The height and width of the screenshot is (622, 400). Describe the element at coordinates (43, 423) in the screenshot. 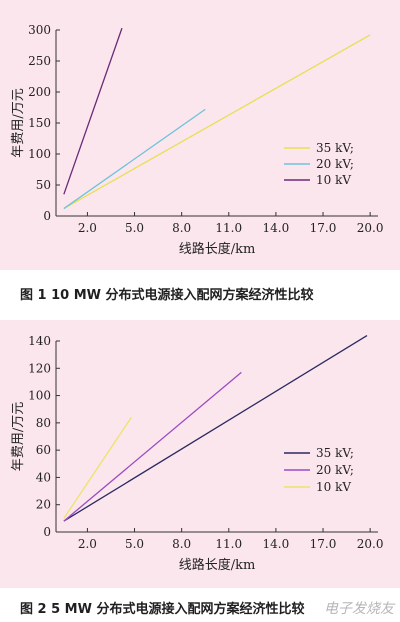

I see `y-tick-label: 80` at that location.